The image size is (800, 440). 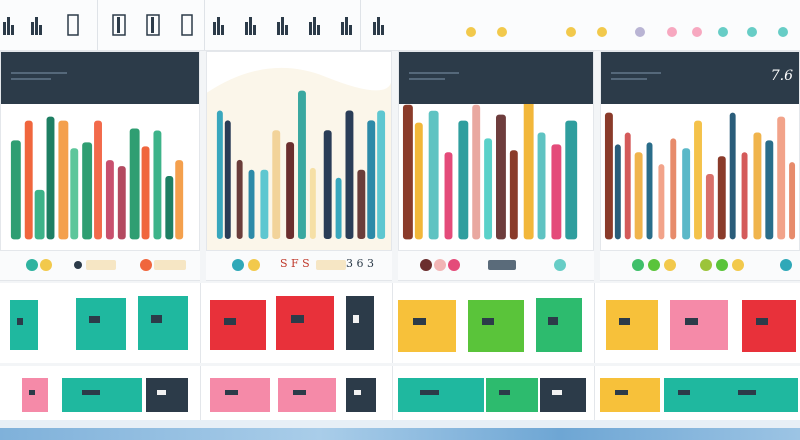 What do you see at coordinates (119, 25) in the screenshot?
I see `columns-icon` at bounding box center [119, 25].